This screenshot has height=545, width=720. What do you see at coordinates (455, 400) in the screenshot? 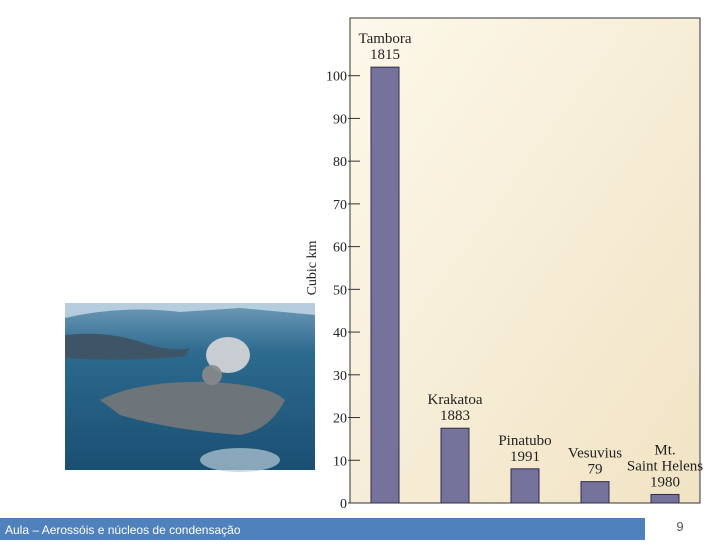
I see `bar-label: Krakatoa` at bounding box center [455, 400].